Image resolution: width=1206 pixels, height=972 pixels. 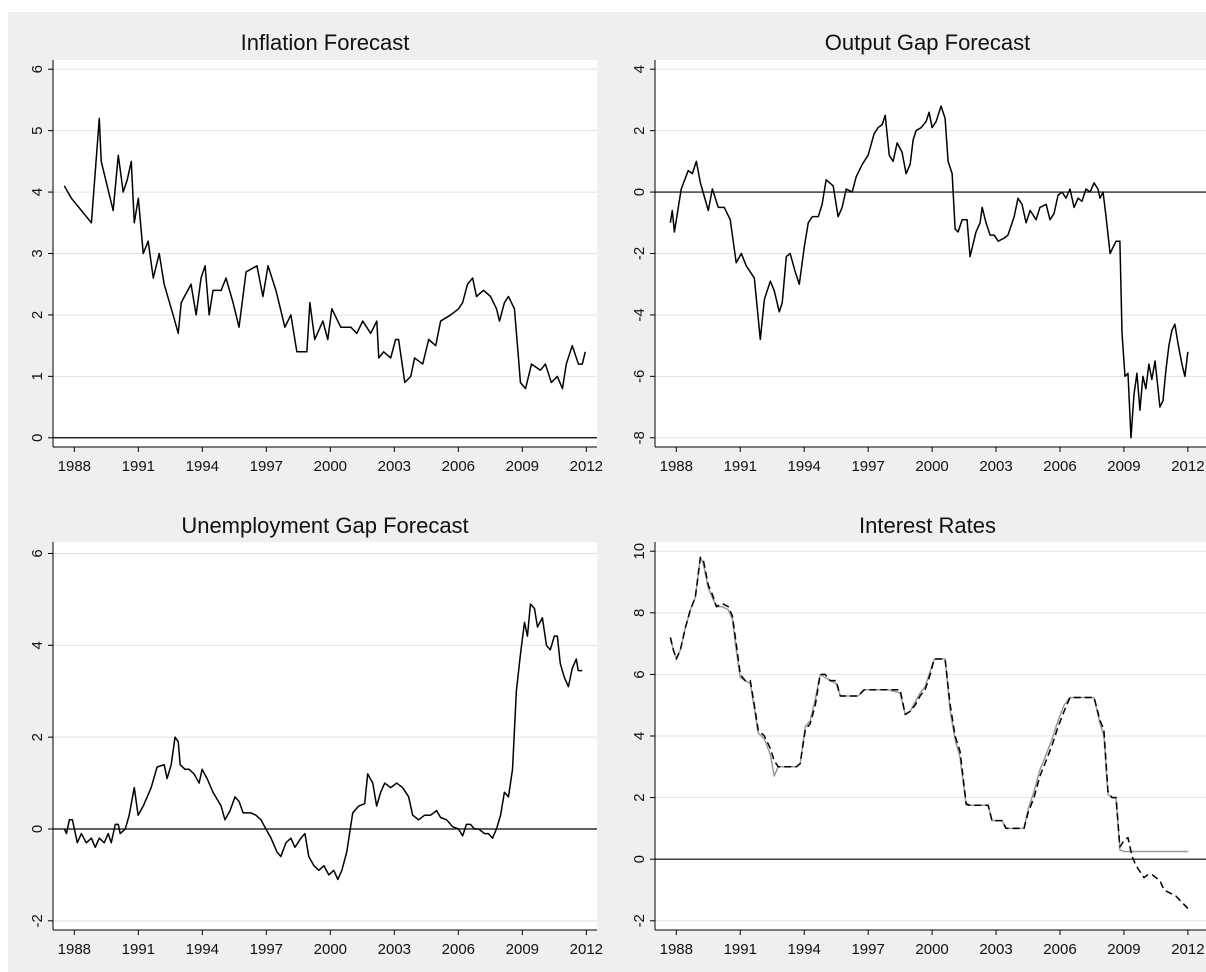 What do you see at coordinates (639, 376) in the screenshot?
I see `y-tick-label: -6` at bounding box center [639, 376].